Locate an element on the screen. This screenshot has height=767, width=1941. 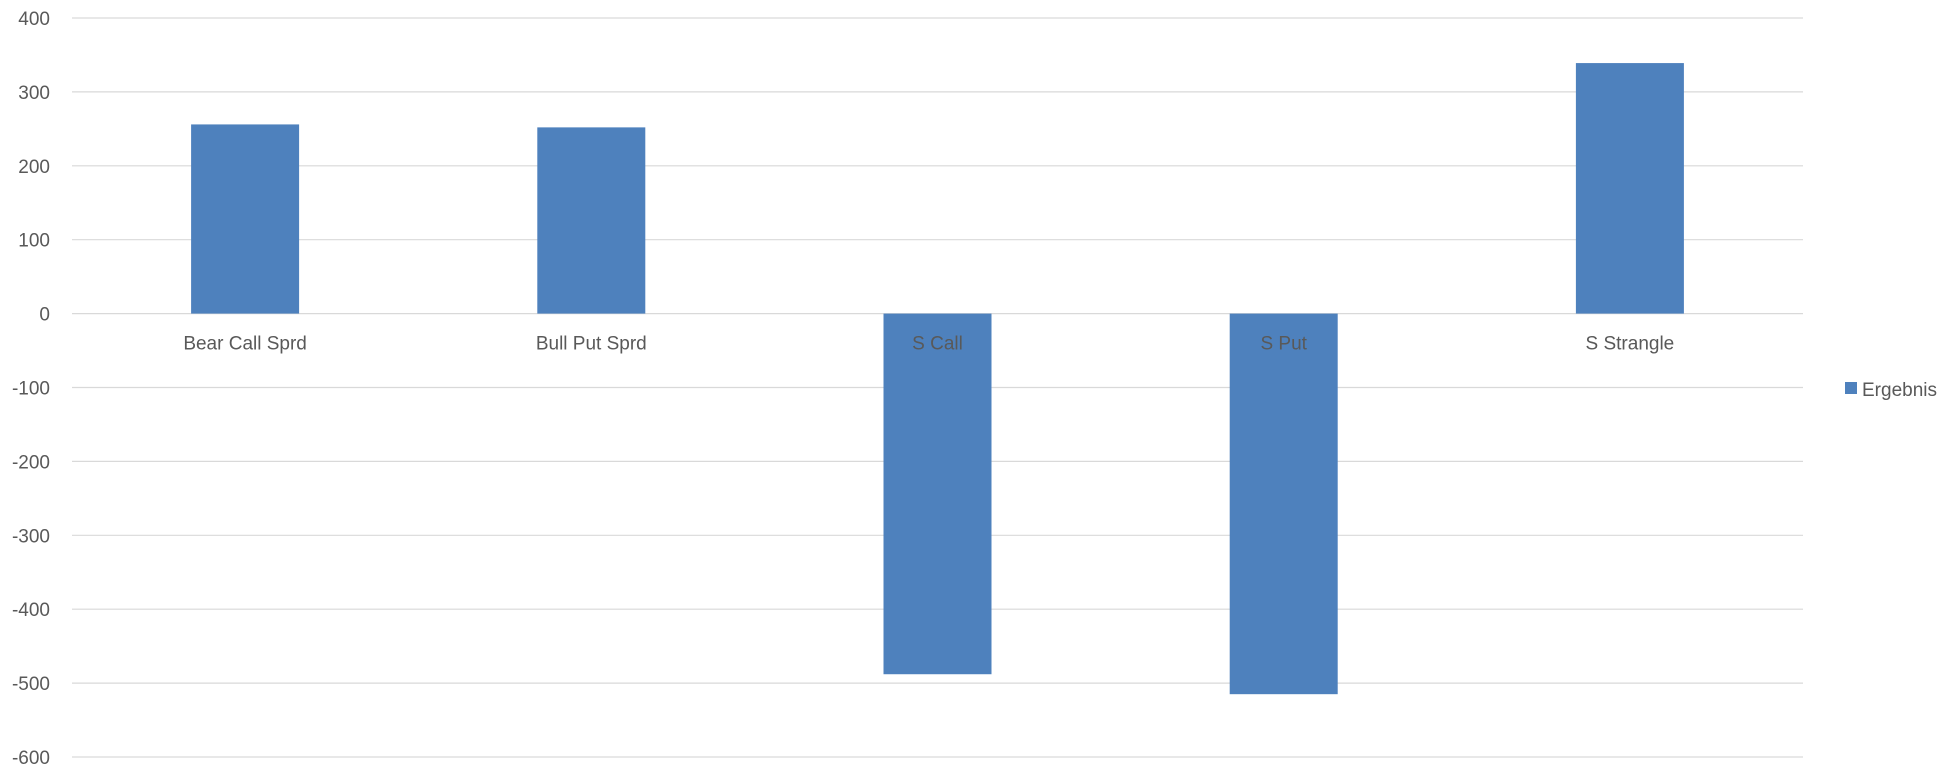
y-tick-label: -400 is located at coordinates (31, 610).